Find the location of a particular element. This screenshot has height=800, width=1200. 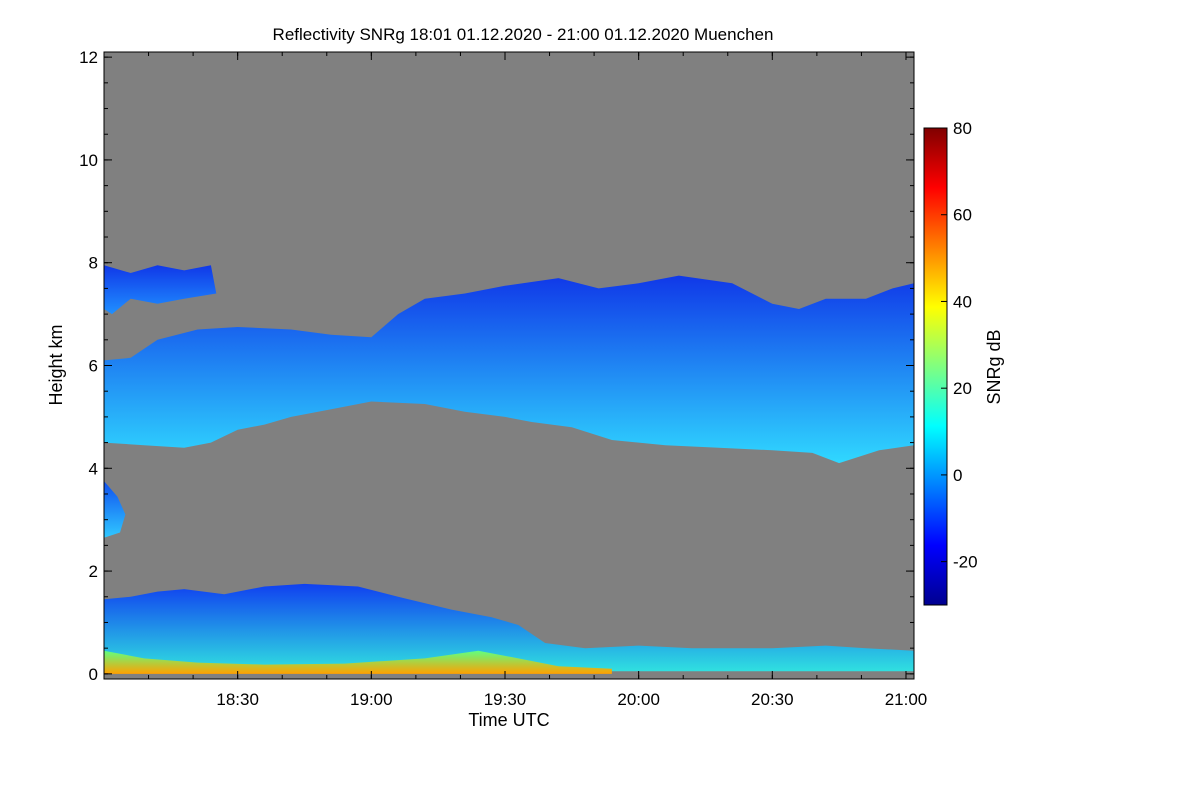

colorbar-tick-label: 20 is located at coordinates (962, 388).